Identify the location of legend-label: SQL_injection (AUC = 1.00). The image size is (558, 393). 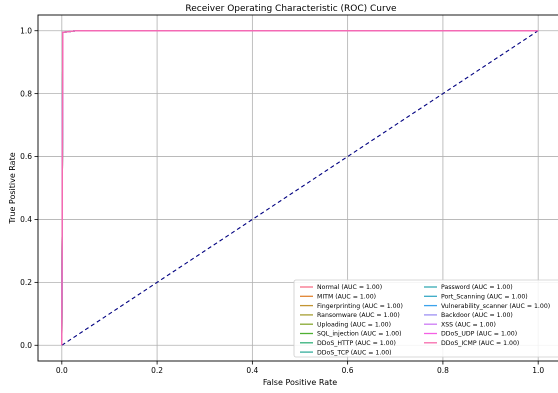
(359, 334).